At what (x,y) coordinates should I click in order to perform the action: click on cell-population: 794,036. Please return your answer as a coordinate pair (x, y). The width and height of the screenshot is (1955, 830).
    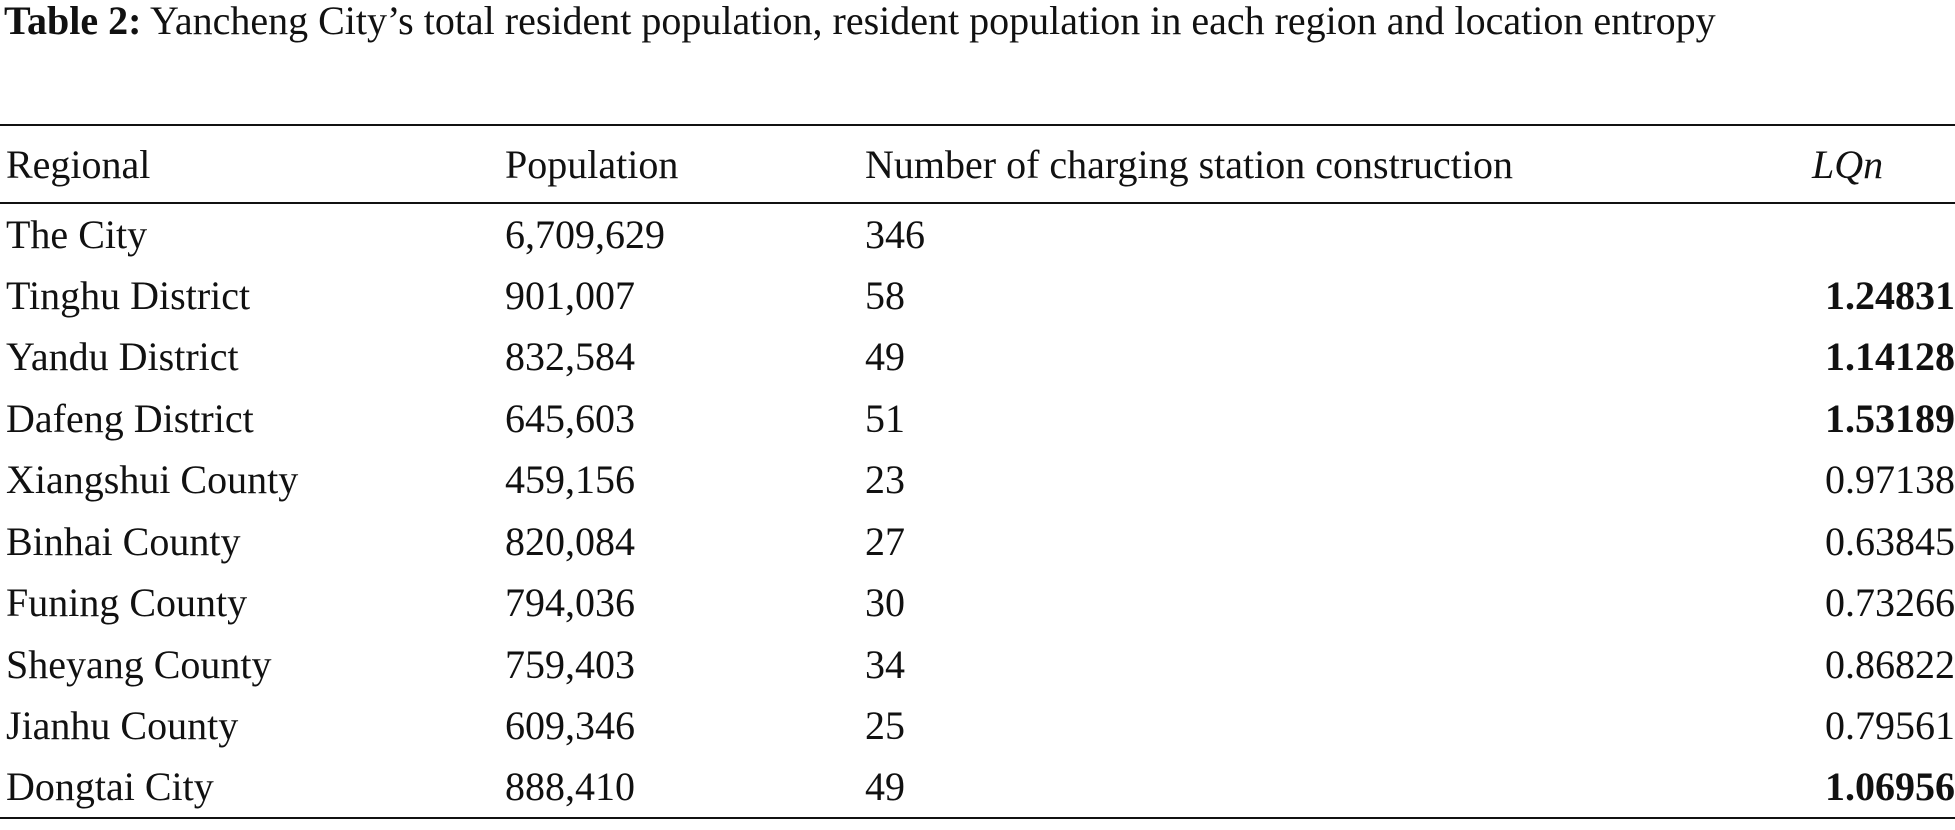
    Looking at the image, I should click on (570, 603).